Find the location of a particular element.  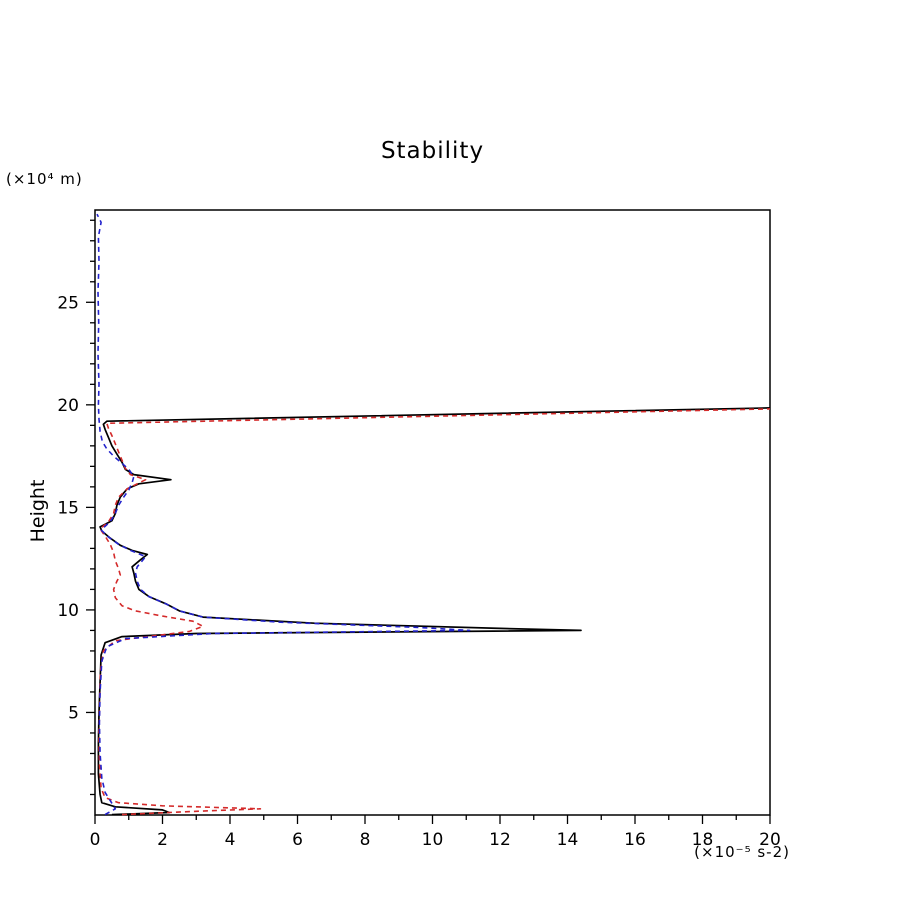

x-tick-label: 10 is located at coordinates (433, 840).